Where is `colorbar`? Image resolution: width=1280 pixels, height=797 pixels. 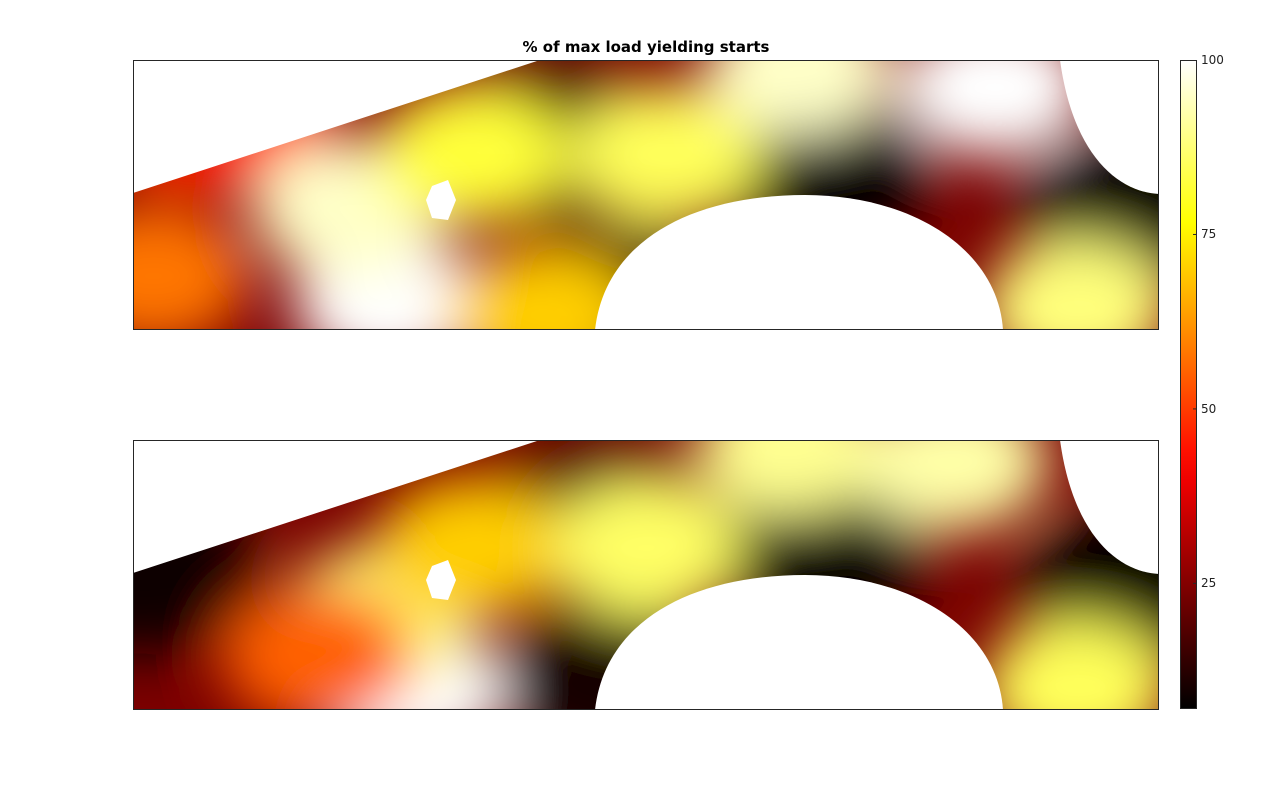
colorbar is located at coordinates (1188, 384).